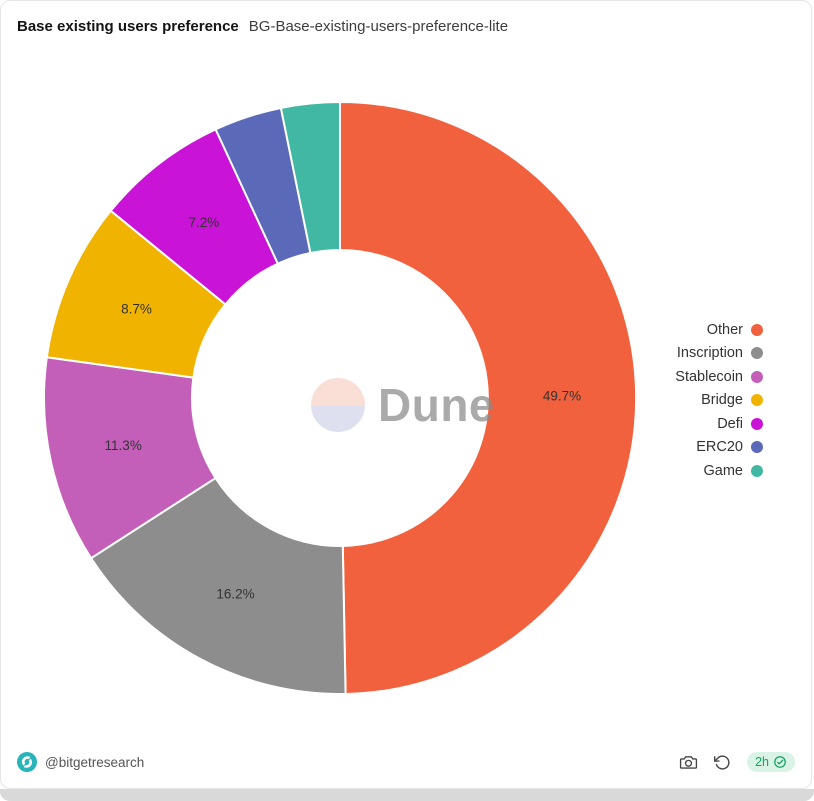  What do you see at coordinates (771, 762) in the screenshot?
I see `data-freshness-badge: 2h` at bounding box center [771, 762].